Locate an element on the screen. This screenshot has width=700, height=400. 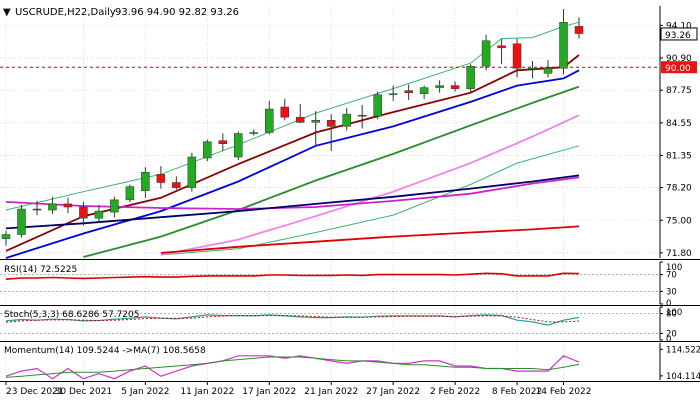
y-tick-label: 30 is located at coordinates (671, 292).